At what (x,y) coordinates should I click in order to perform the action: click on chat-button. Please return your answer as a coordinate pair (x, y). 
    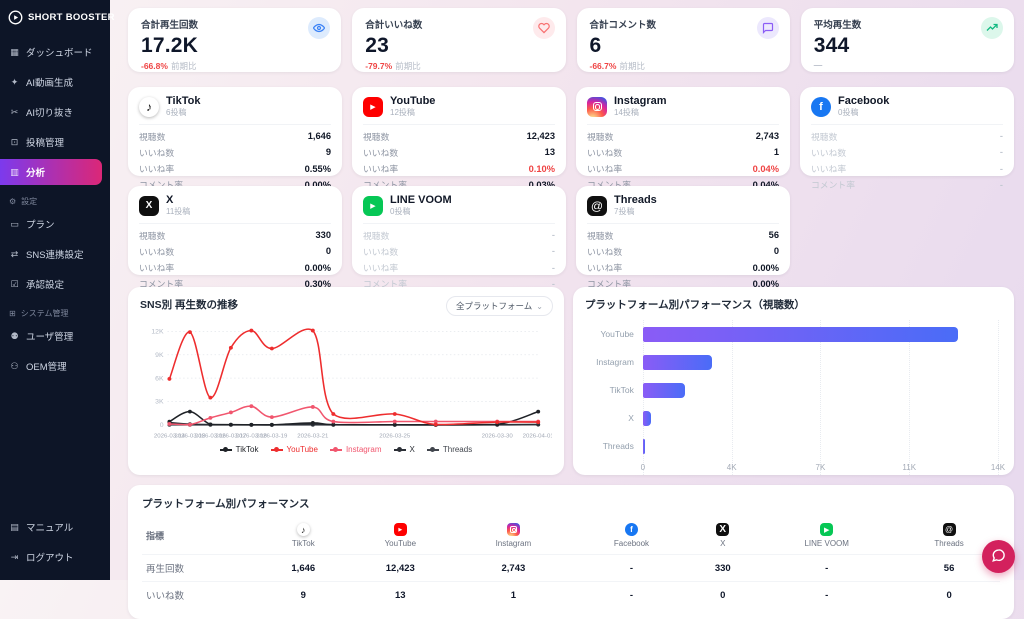
    Looking at the image, I should click on (998, 556).